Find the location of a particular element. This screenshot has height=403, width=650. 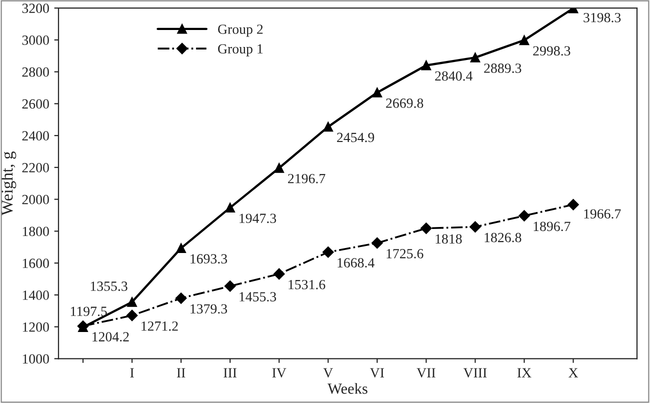

y-tick-label: 1400 is located at coordinates (35, 295).